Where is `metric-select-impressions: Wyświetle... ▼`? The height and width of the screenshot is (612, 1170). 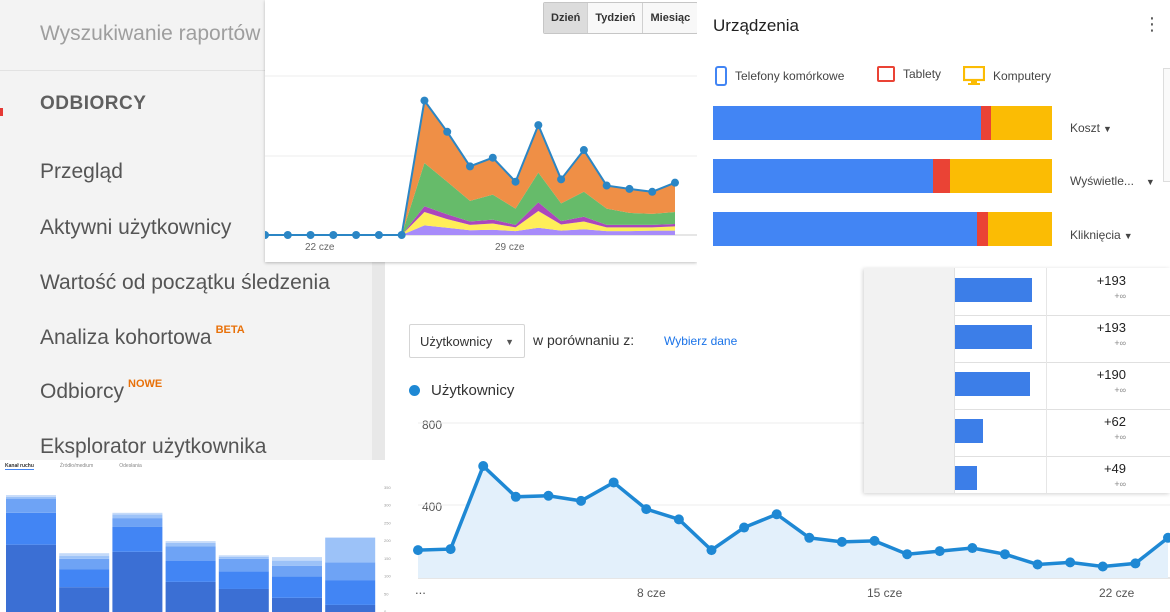 metric-select-impressions: Wyświetle... ▼ is located at coordinates (1112, 181).